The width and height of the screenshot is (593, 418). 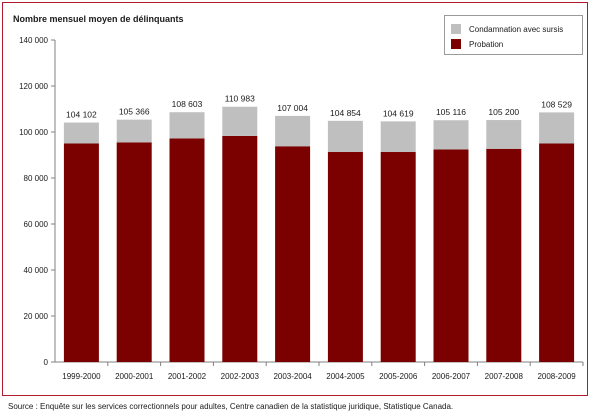 What do you see at coordinates (398, 113) in the screenshot?
I see `total-label: 104 619` at bounding box center [398, 113].